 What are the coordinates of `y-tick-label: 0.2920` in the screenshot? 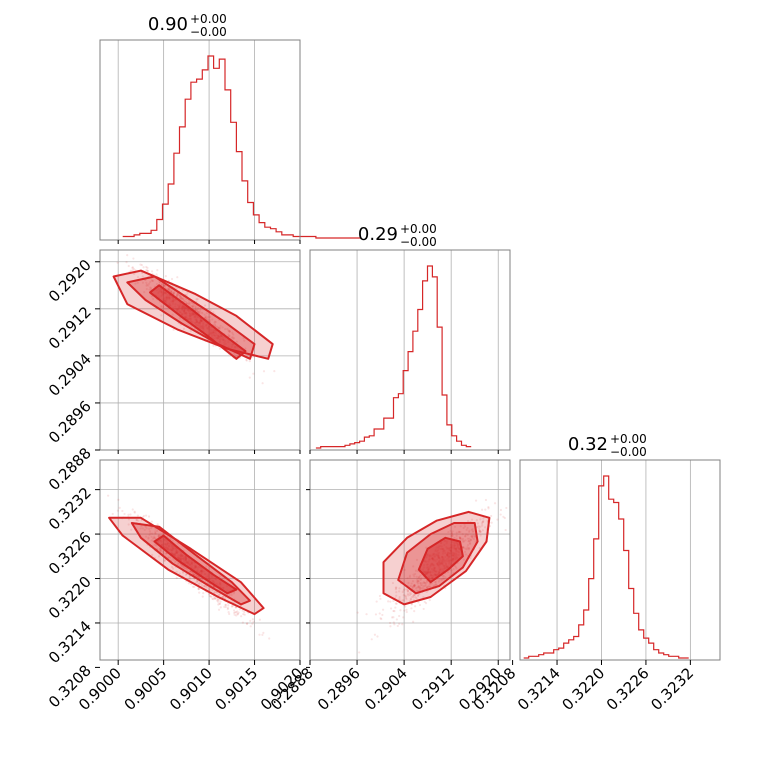 It's located at (70, 281).